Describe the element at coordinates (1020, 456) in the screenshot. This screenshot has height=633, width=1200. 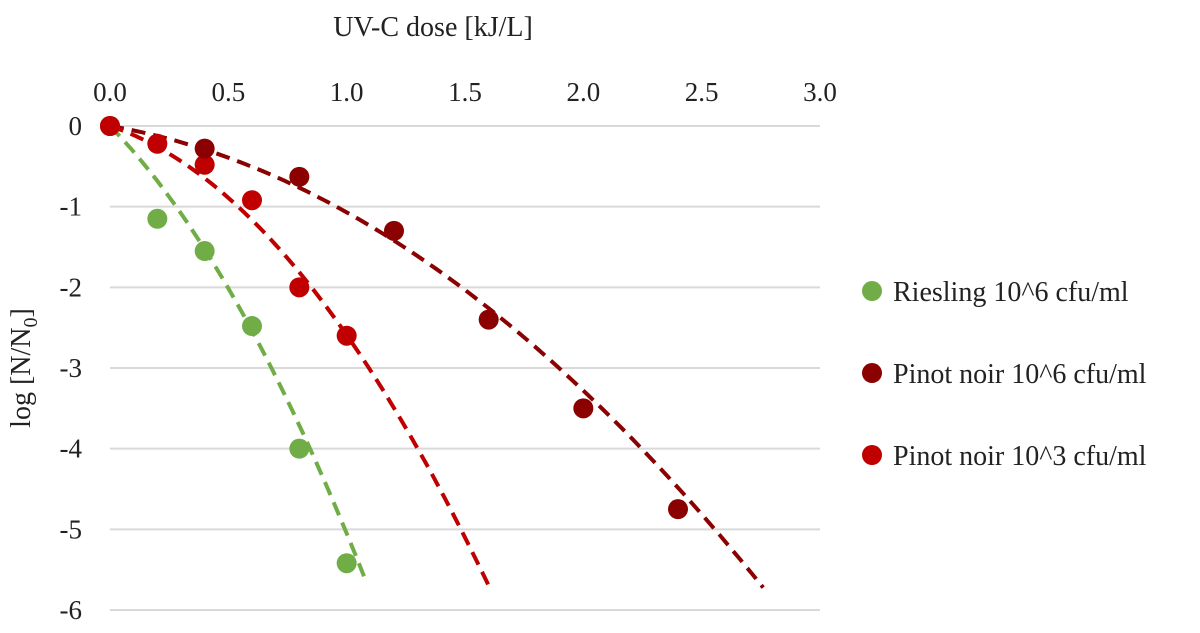
I see `legend-label: Pinot noir 10^3 cfu/ml` at that location.